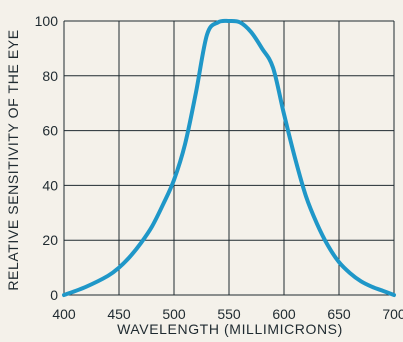  I want to click on x-tick-label: 650, so click(339, 314).